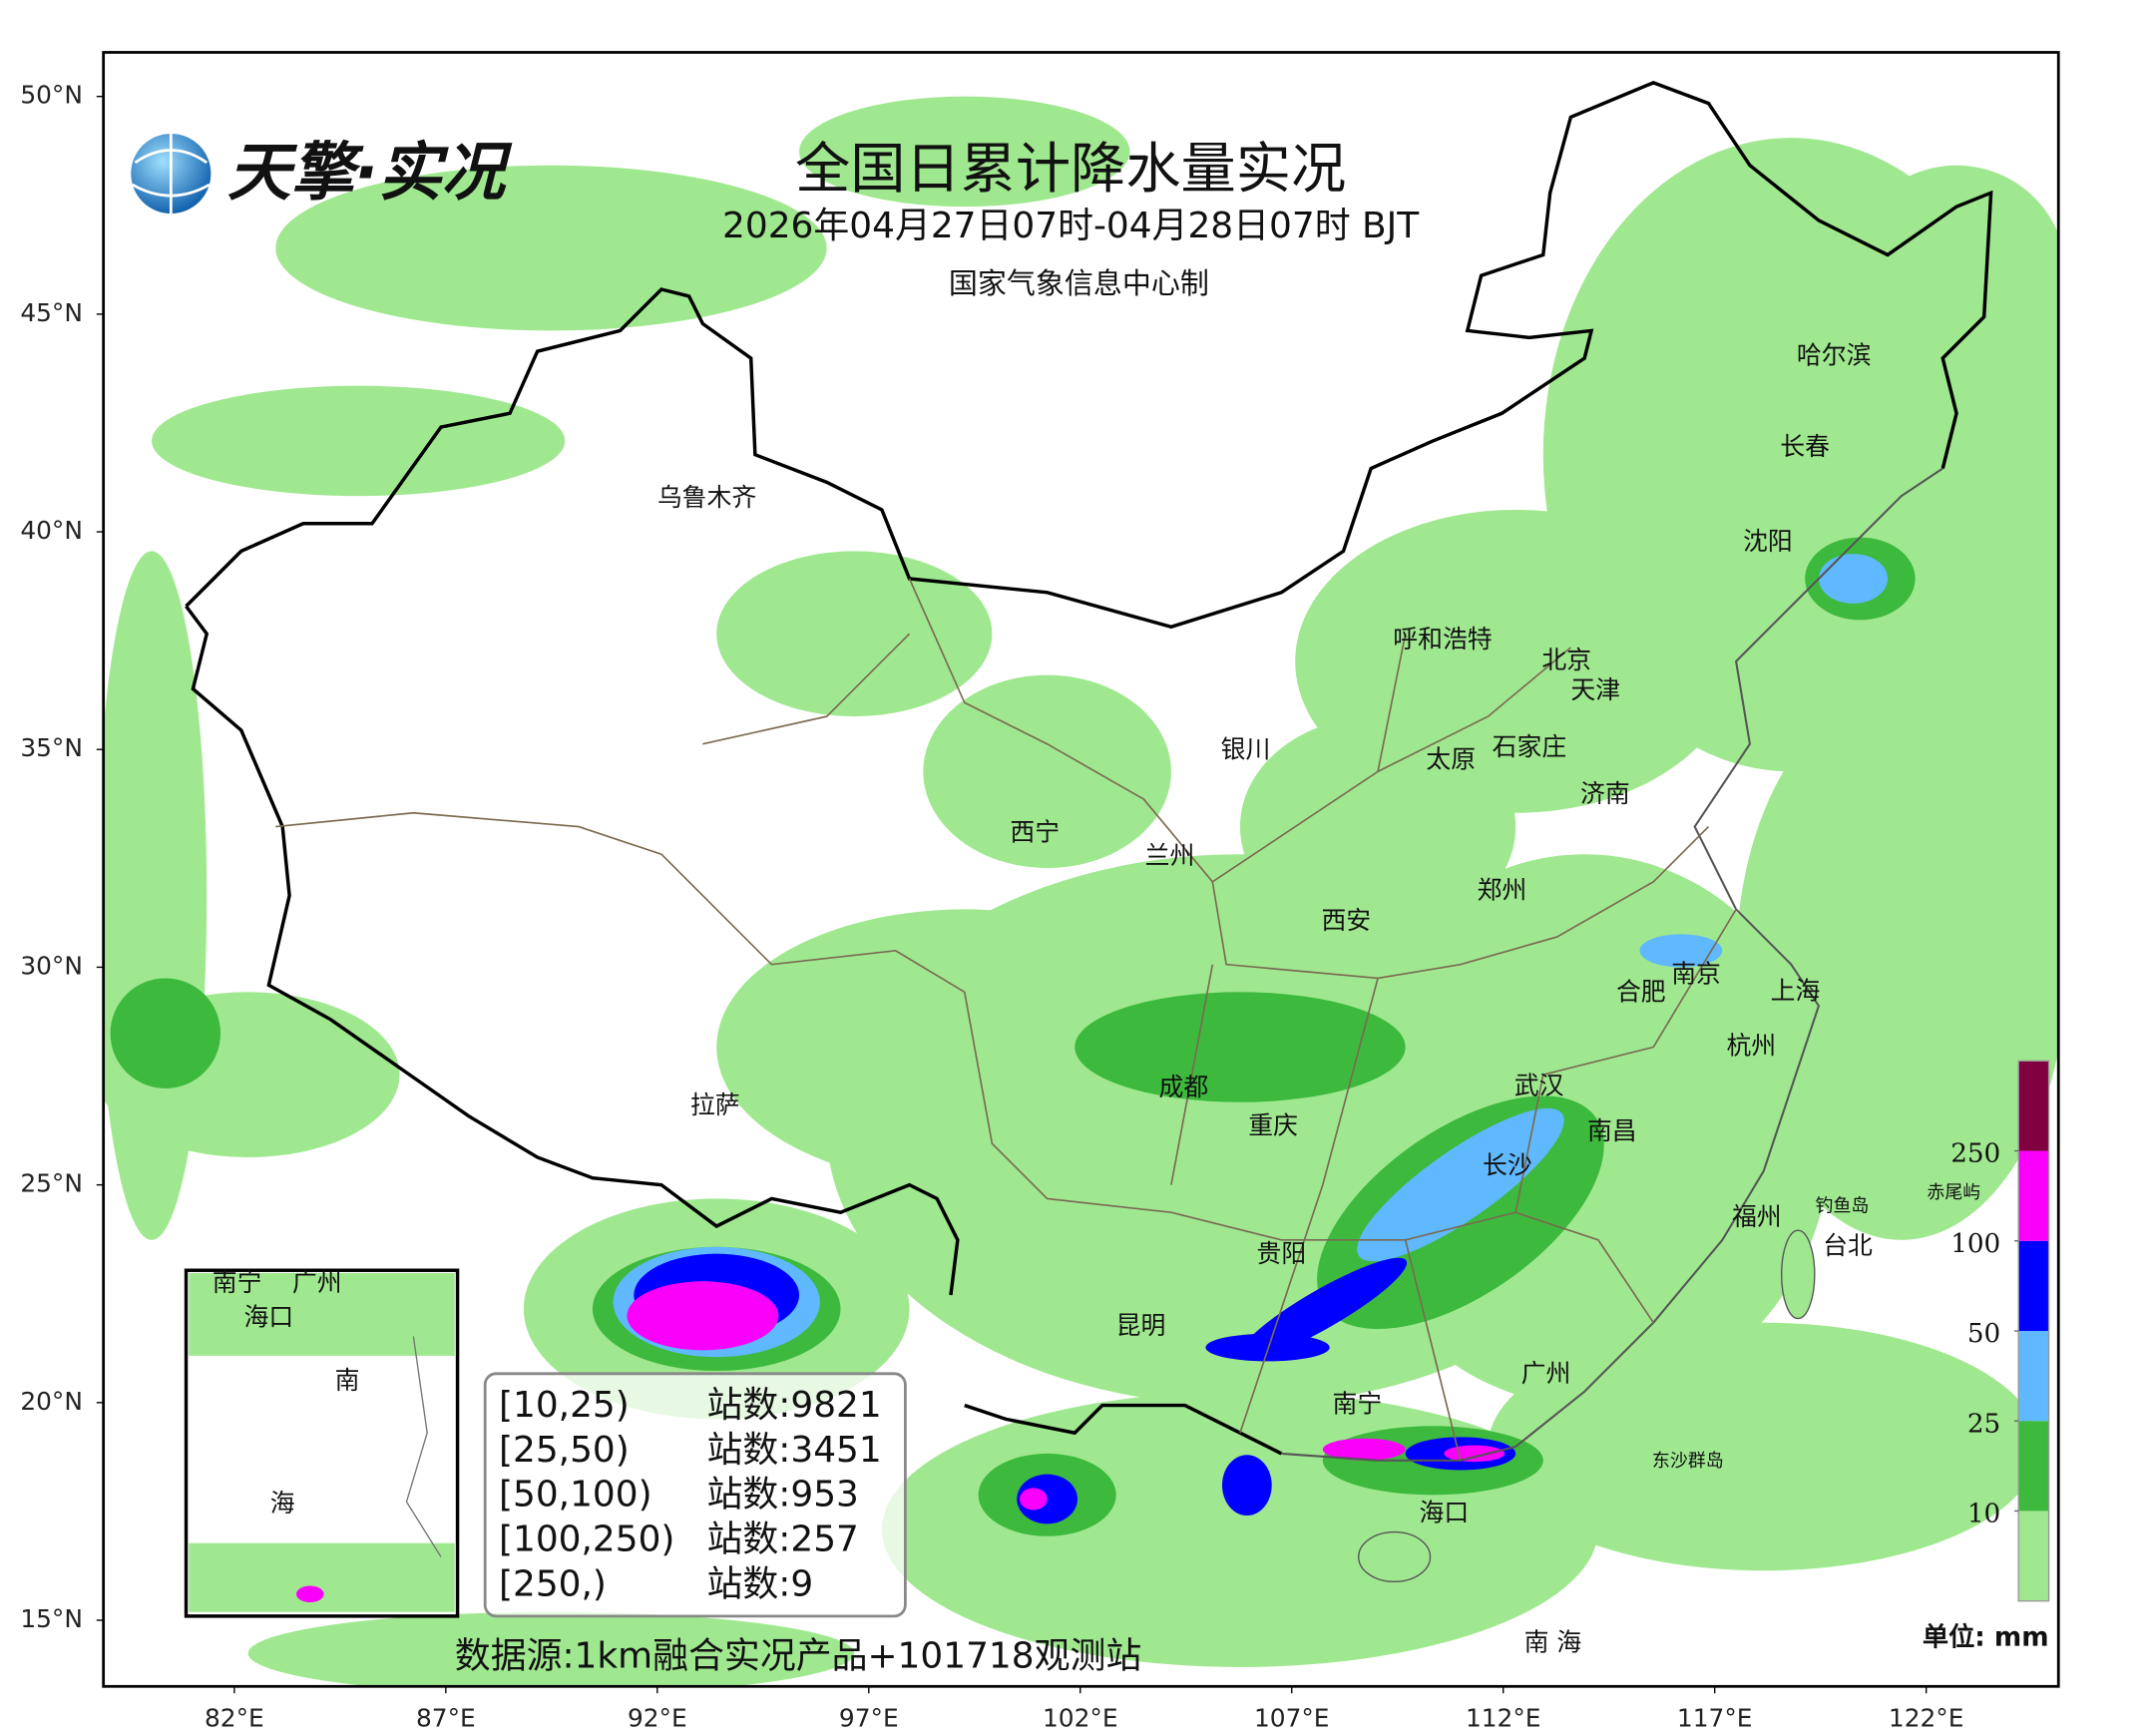 Image resolution: width=2155 pixels, height=1736 pixels. I want to click on inset-label: 海, so click(282, 1503).